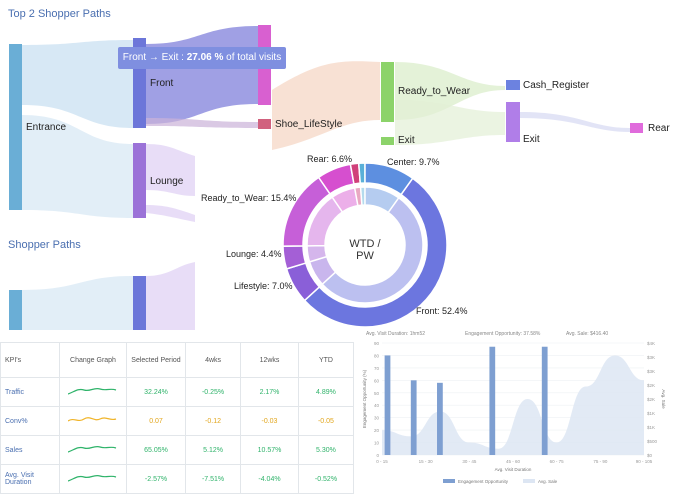  I want to click on legend-label-avg-sale: Avg. Sale, so click(548, 481).